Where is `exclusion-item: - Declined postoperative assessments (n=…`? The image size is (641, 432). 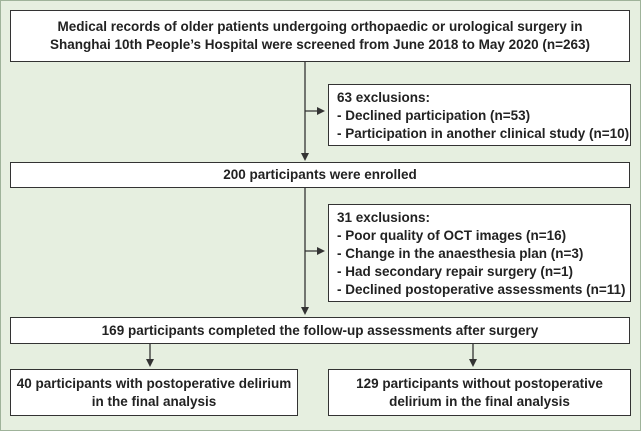
exclusion-item: - Declined postoperative assessments (n=… is located at coordinates (481, 289).